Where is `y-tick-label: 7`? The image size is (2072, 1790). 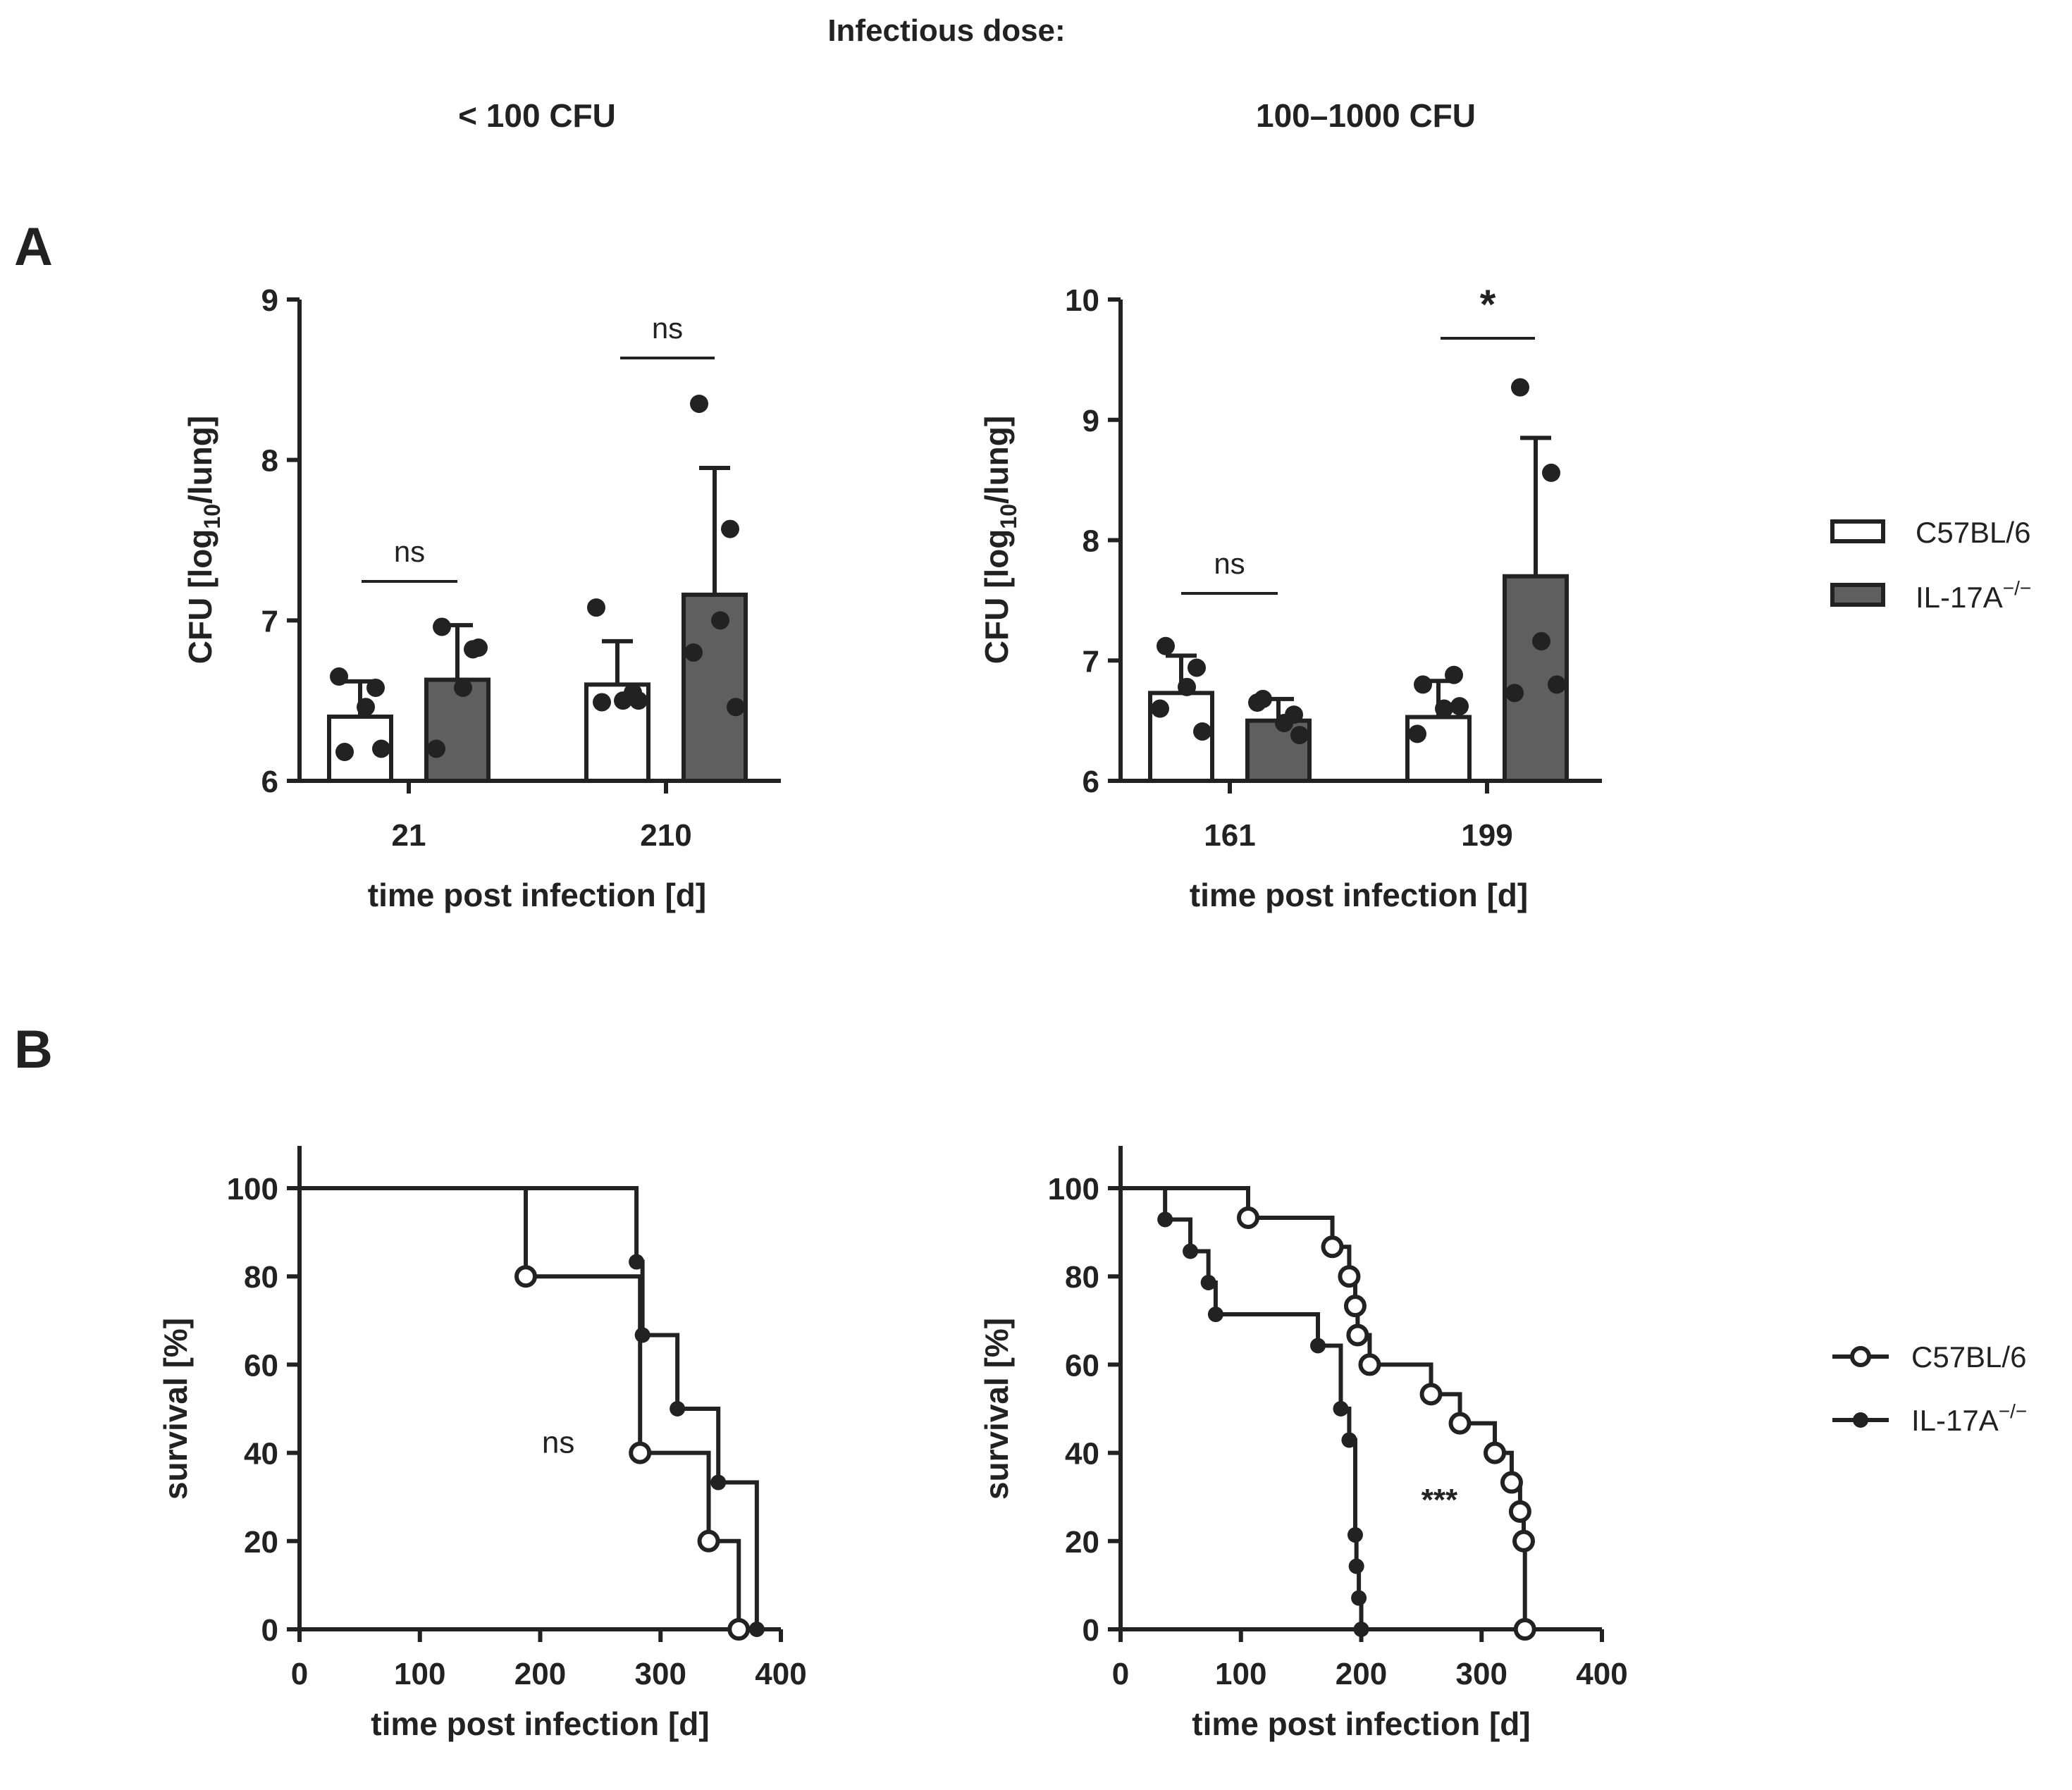
y-tick-label: 7 is located at coordinates (1091, 661).